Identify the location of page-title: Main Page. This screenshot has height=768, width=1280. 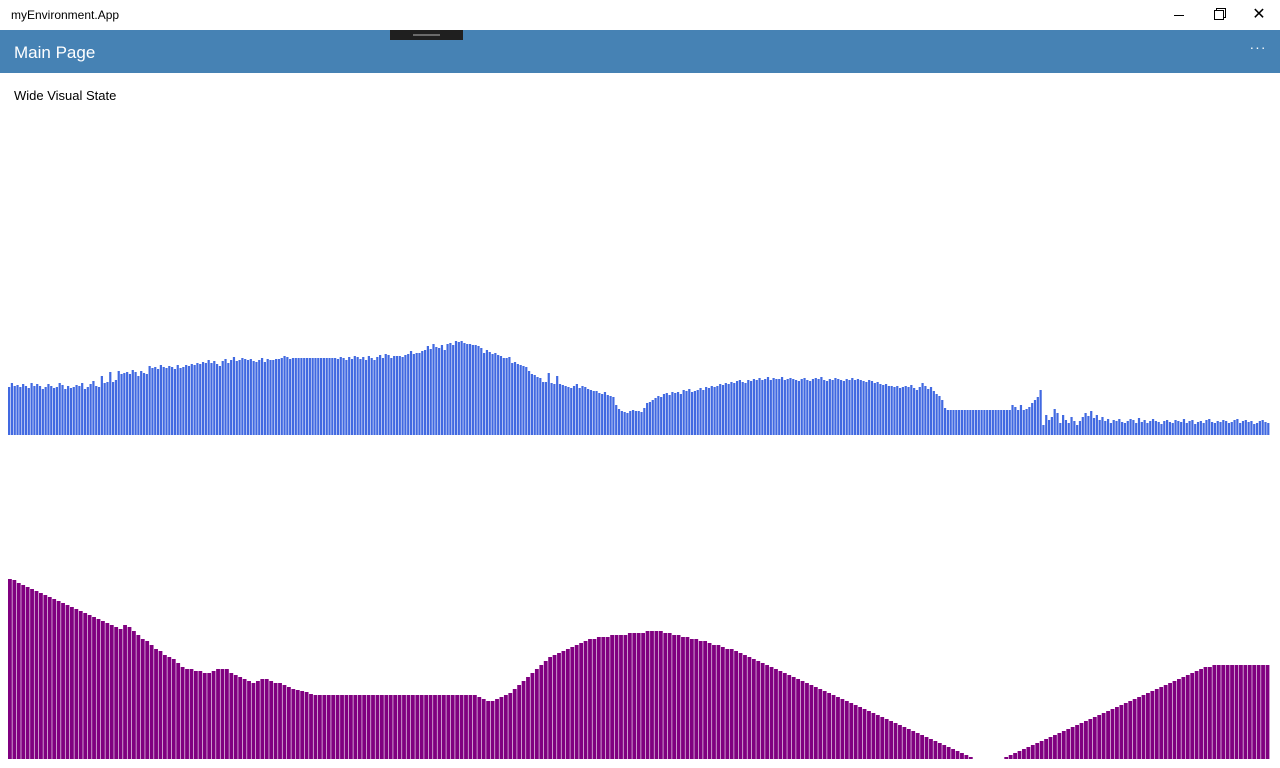
(55, 52).